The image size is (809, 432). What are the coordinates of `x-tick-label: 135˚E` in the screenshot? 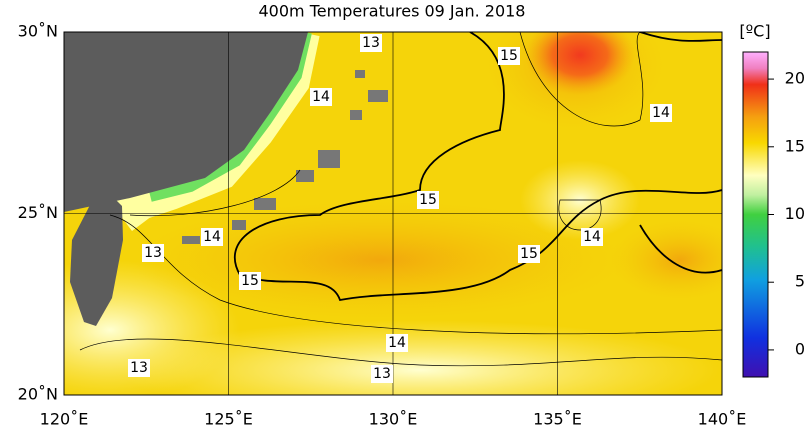 It's located at (557, 419).